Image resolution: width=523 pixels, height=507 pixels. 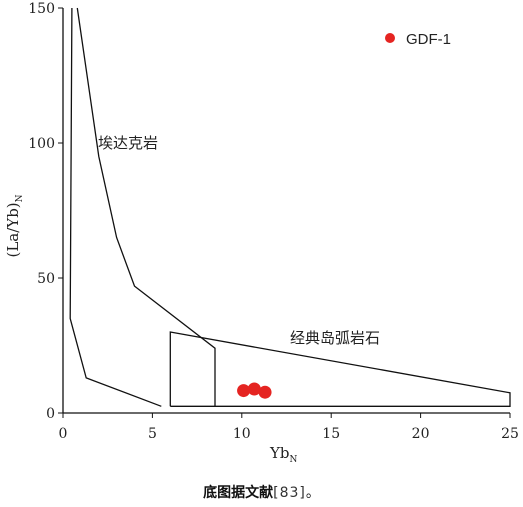 What do you see at coordinates (152, 434) in the screenshot?
I see `x-tick-label: 5` at bounding box center [152, 434].